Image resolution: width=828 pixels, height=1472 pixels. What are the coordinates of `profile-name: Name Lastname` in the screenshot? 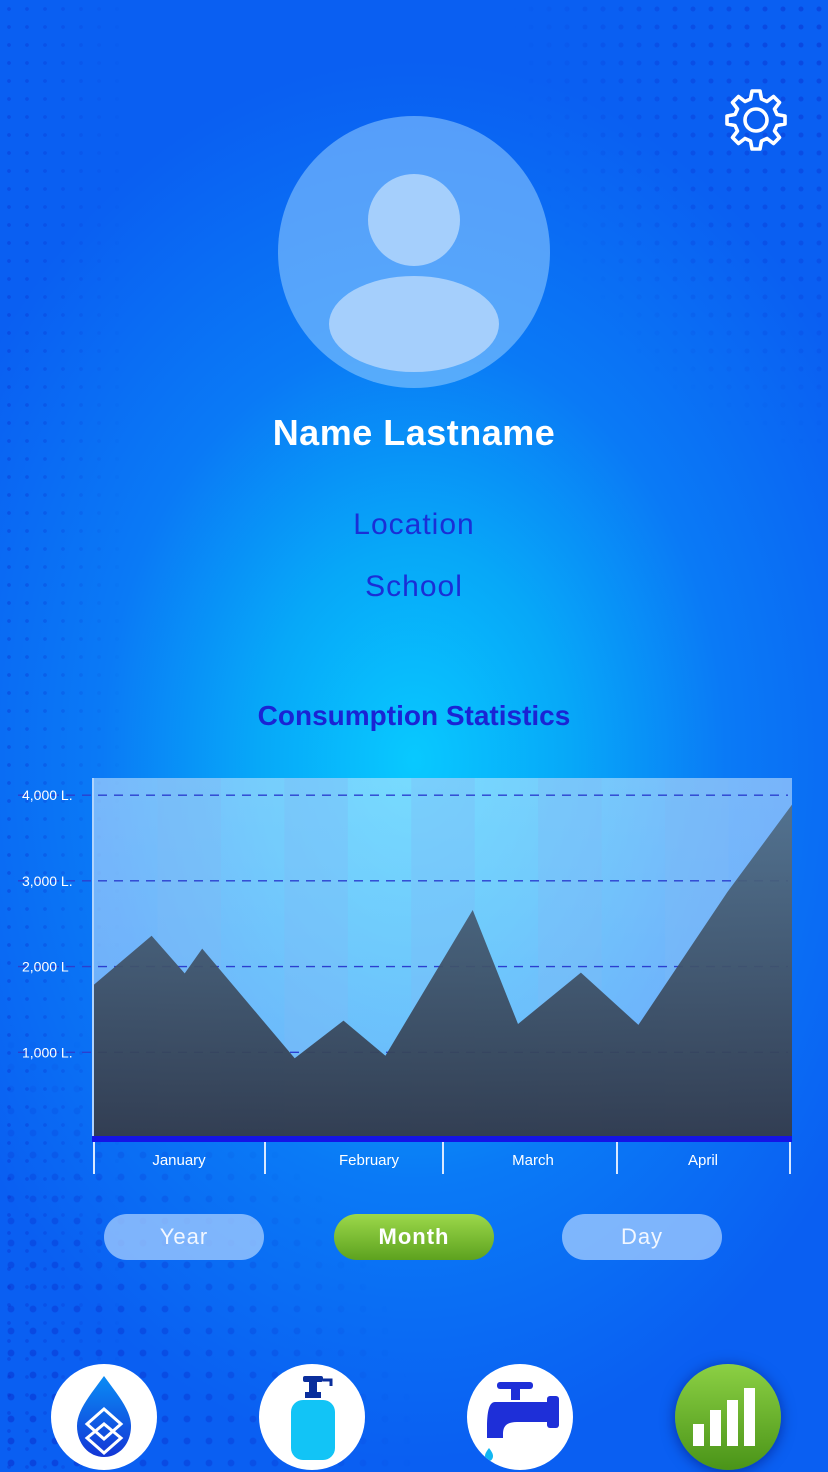 It's located at (414, 432).